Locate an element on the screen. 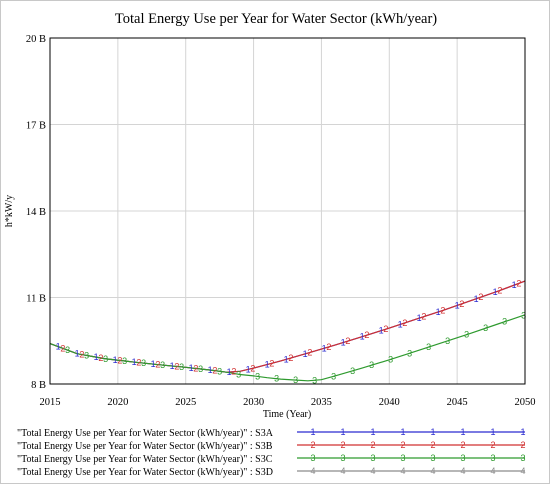 This screenshot has width=550, height=485. y-tick-label: 14 B is located at coordinates (36, 212).